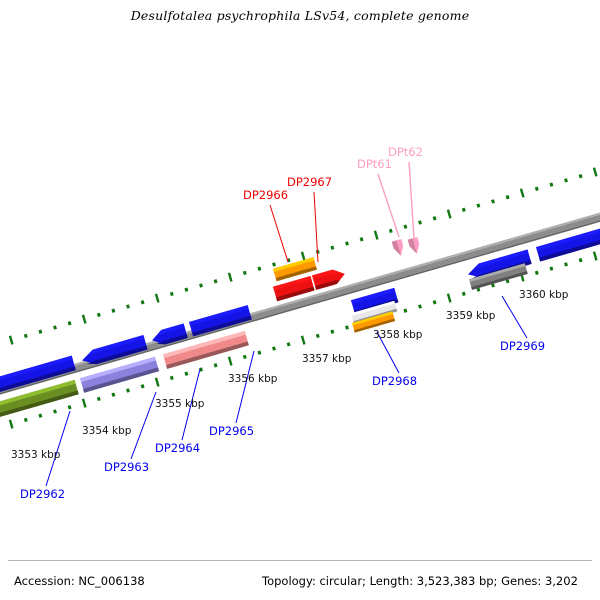 The width and height of the screenshot is (600, 600). I want to click on scale-label: 3353 kbp, so click(36, 455).